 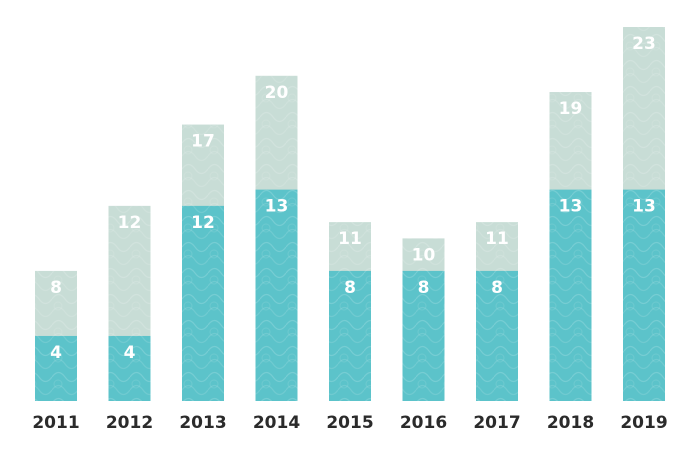 I want to click on x-tick-2011: 2011, so click(x=55, y=423).